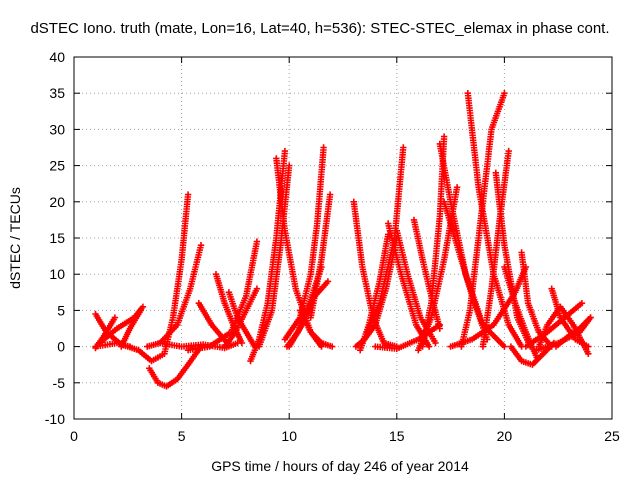 This screenshot has height=480, width=640. What do you see at coordinates (61, 347) in the screenshot?
I see `y-tick-label: 0` at bounding box center [61, 347].